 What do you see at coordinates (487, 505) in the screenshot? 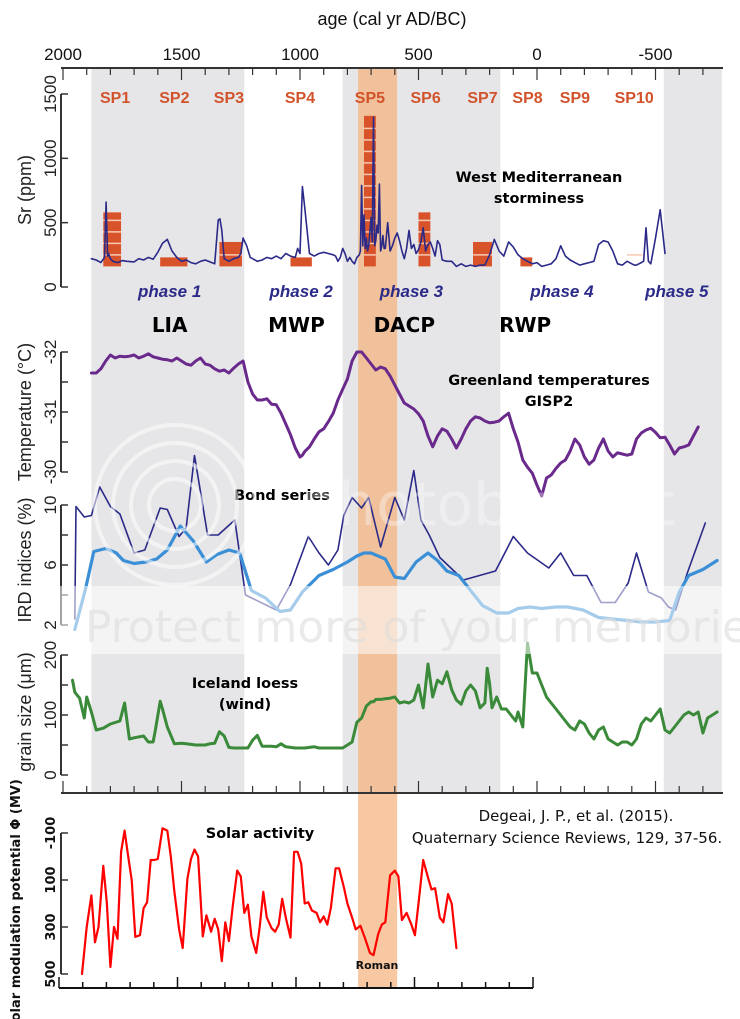
I see `watermark-brand: photobucket` at bounding box center [487, 505].